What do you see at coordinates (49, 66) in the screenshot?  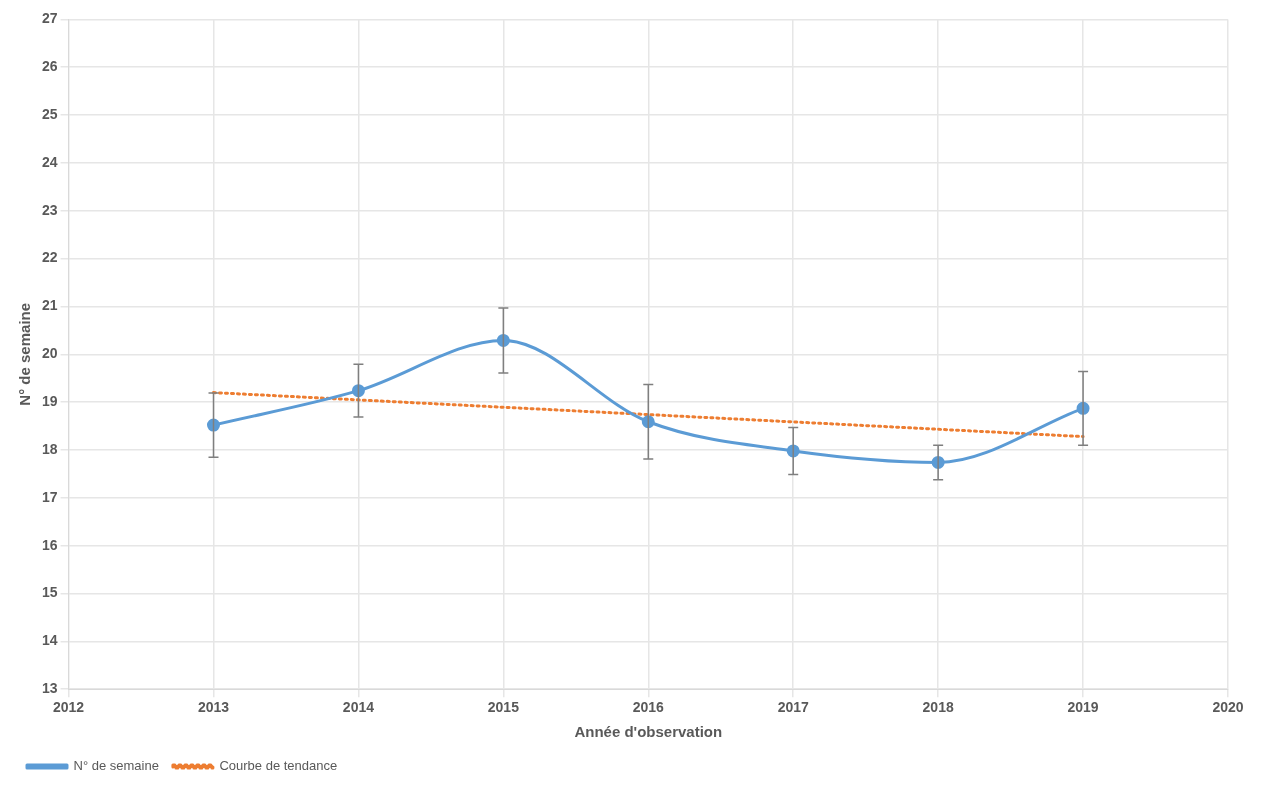 I see `y-tick-label: 26` at bounding box center [49, 66].